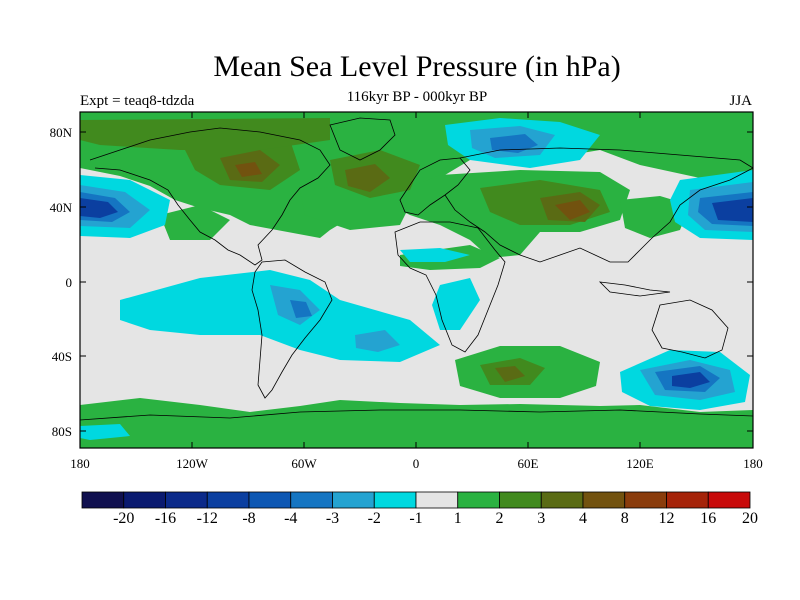 The width and height of the screenshot is (800, 600). Describe the element at coordinates (417, 97) in the screenshot. I see `chart-subtitle: 116kyr BP - 000kyr BP` at that location.